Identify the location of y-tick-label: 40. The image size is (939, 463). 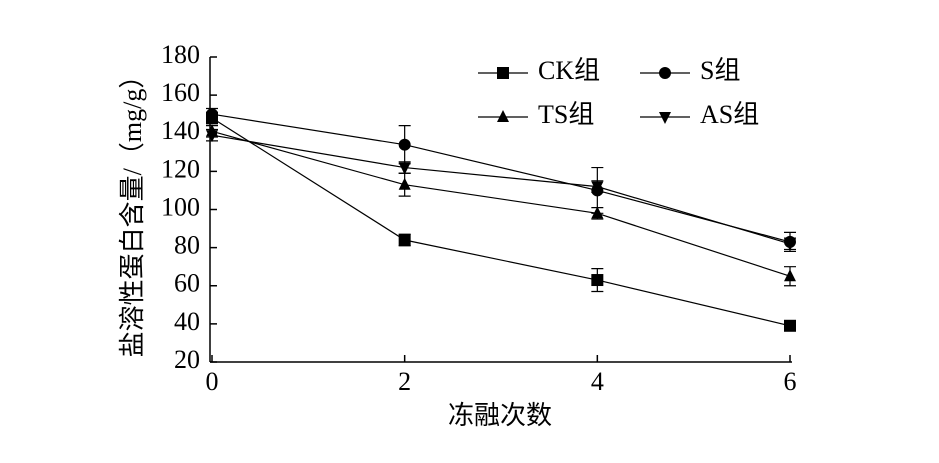
(187, 321).